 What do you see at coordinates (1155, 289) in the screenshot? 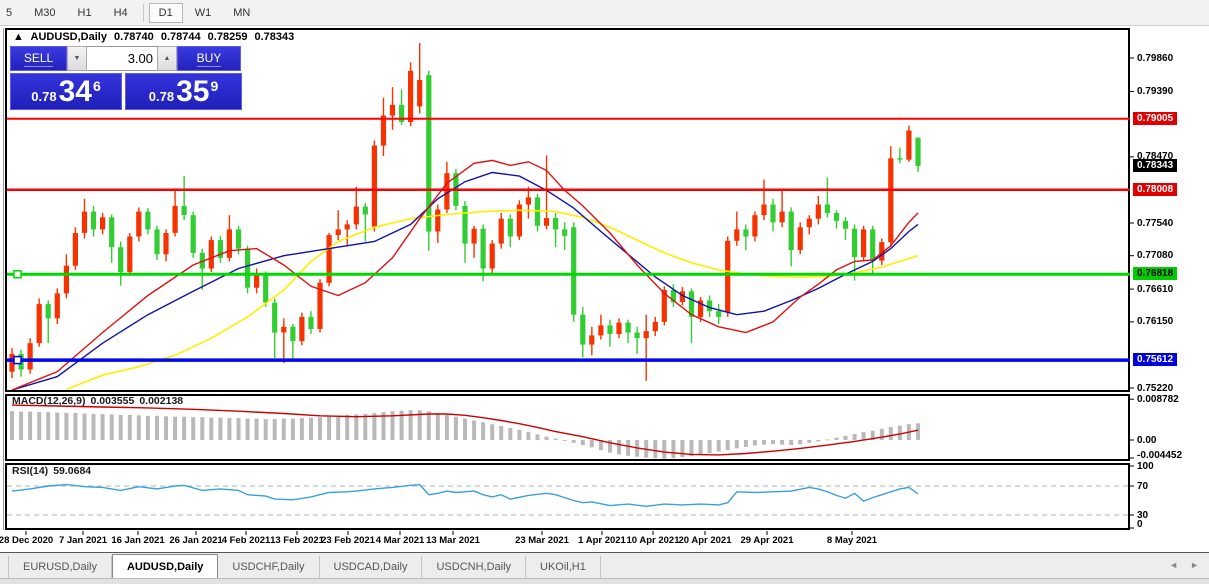
I see `price-tick-label: 0.76610` at bounding box center [1155, 289].